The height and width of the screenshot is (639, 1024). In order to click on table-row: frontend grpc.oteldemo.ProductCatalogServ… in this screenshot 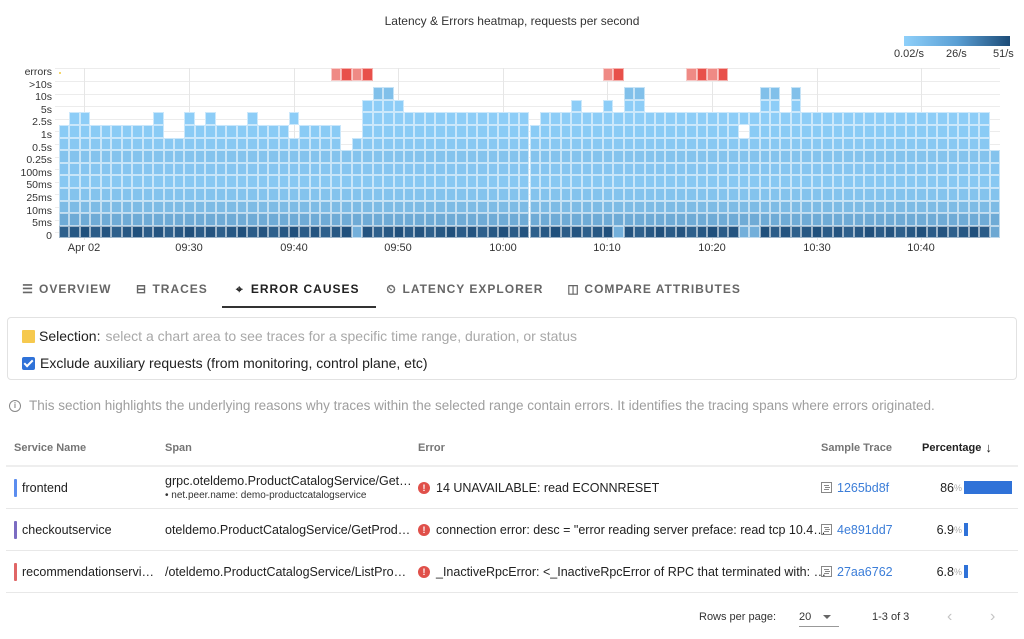, I will do `click(512, 488)`.